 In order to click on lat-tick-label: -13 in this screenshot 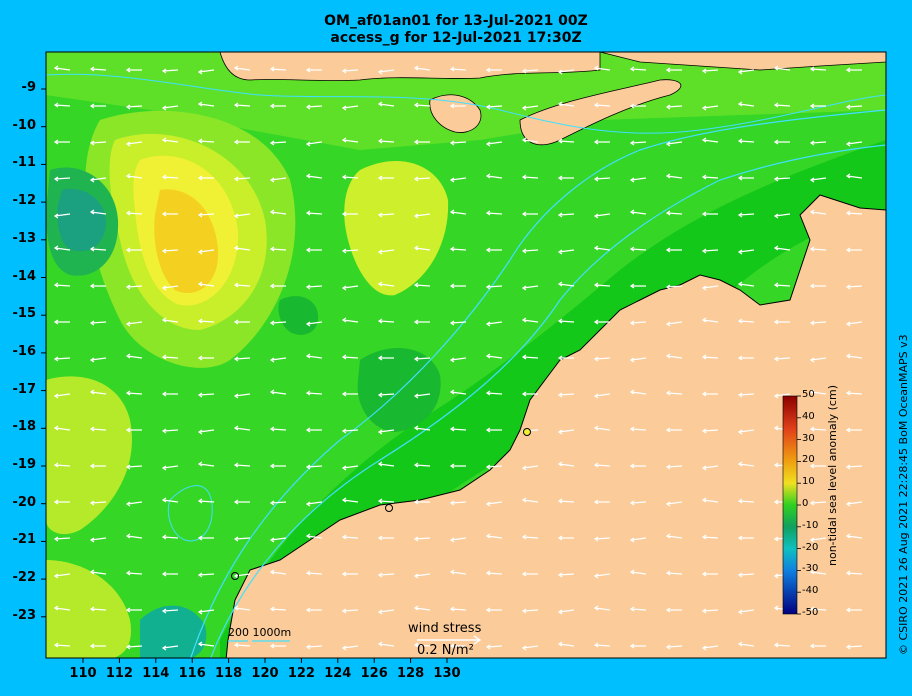, I will do `click(24, 238)`.